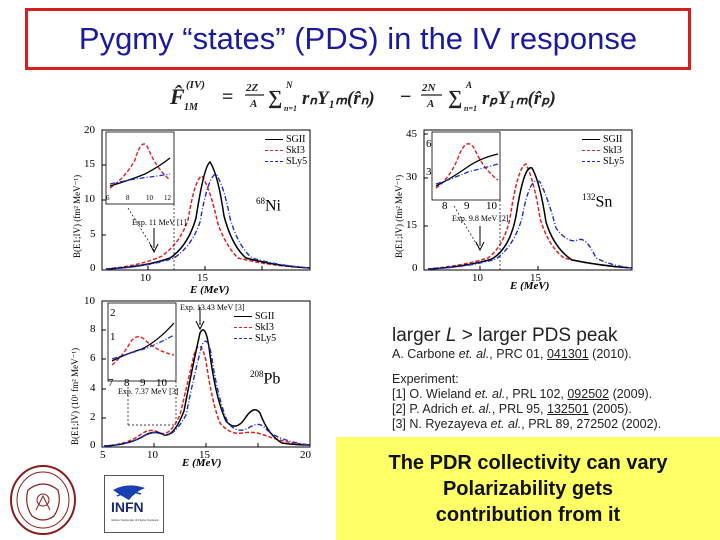 The width and height of the screenshot is (720, 540). I want to click on pb-legend-sly5: SLy5, so click(266, 338).